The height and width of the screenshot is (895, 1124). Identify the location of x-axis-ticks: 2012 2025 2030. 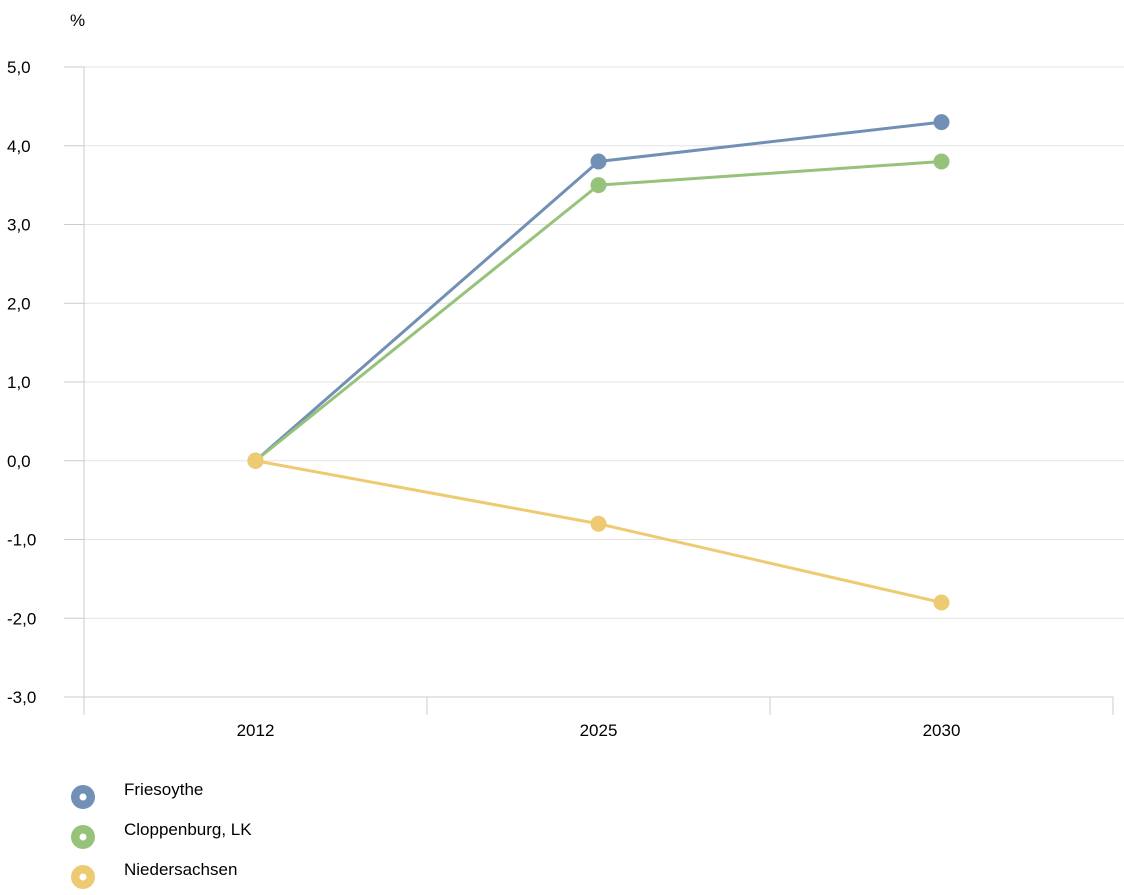
(675, 718).